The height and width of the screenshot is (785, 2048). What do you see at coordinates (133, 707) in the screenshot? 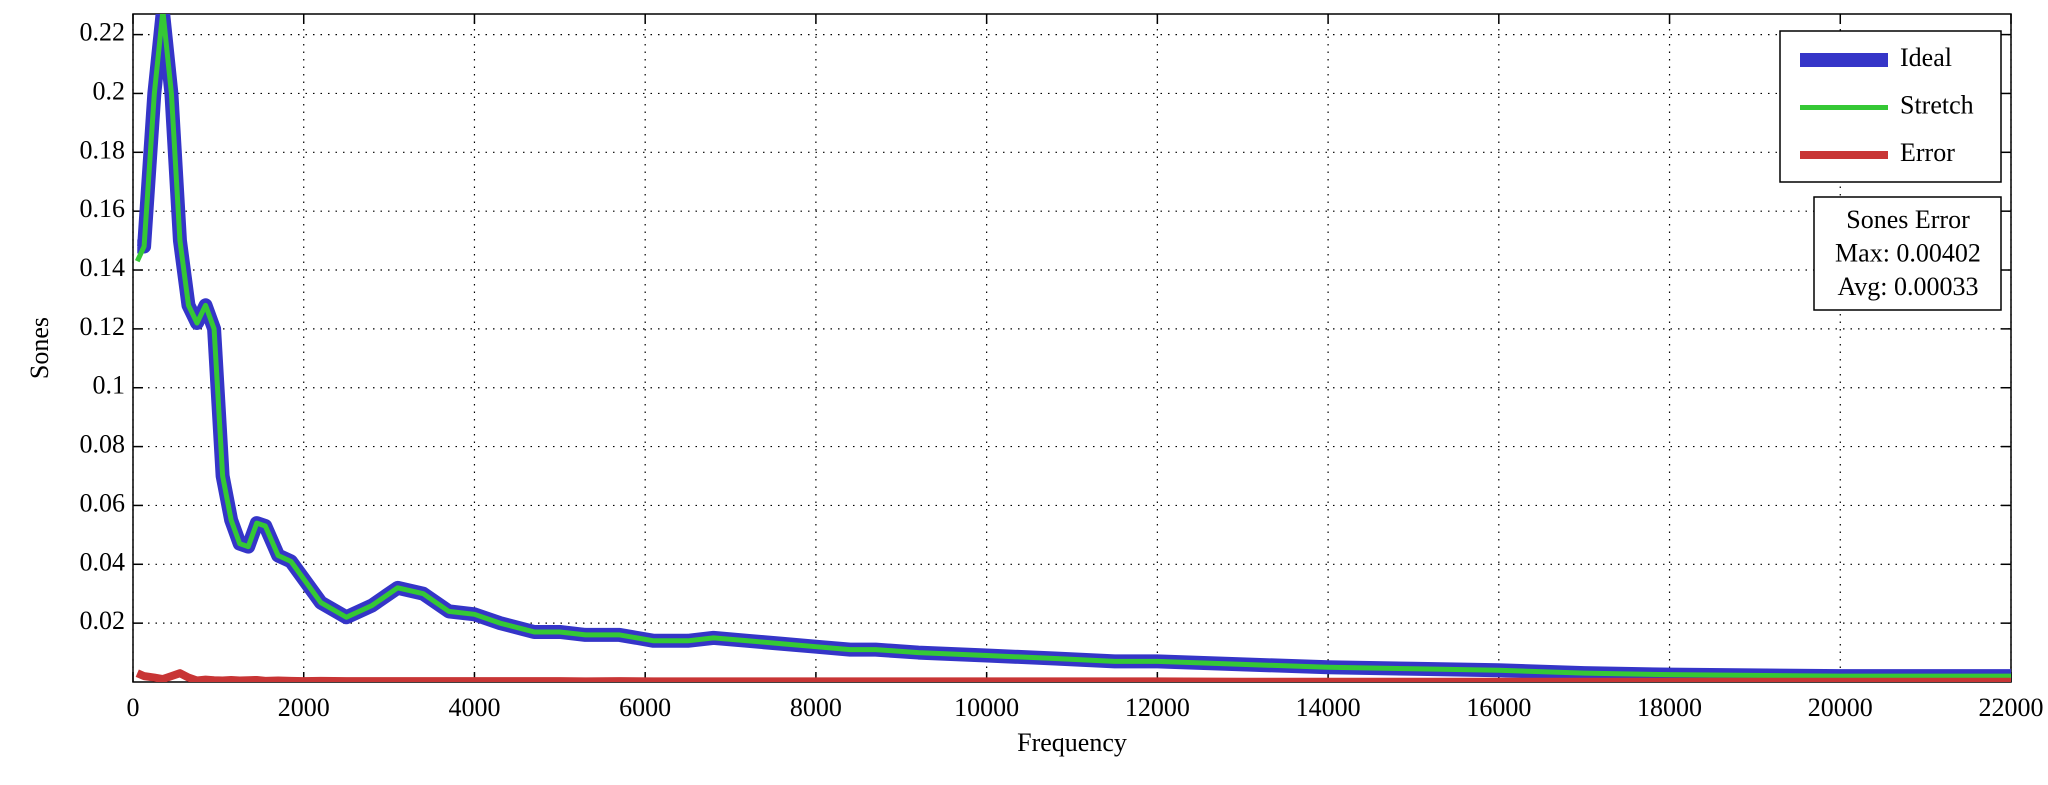
I see `x-tick-label: 0` at bounding box center [133, 707].